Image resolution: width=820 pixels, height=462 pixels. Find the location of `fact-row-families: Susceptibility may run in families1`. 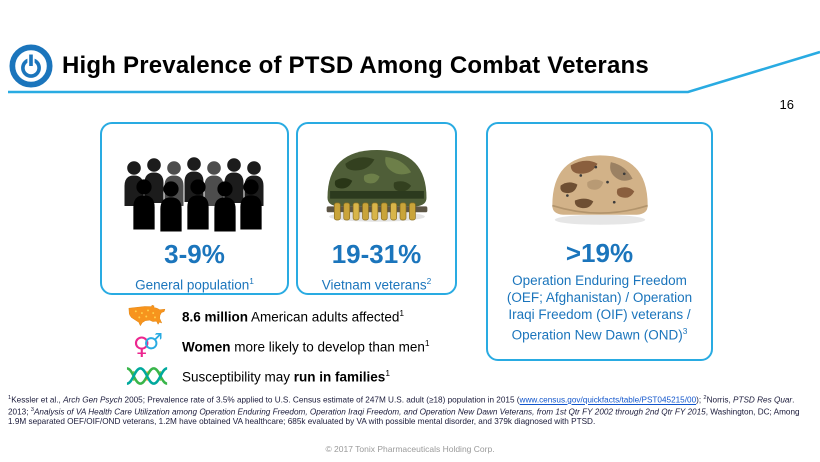

fact-row-families: Susceptibility may run in families1 is located at coordinates (277, 376).